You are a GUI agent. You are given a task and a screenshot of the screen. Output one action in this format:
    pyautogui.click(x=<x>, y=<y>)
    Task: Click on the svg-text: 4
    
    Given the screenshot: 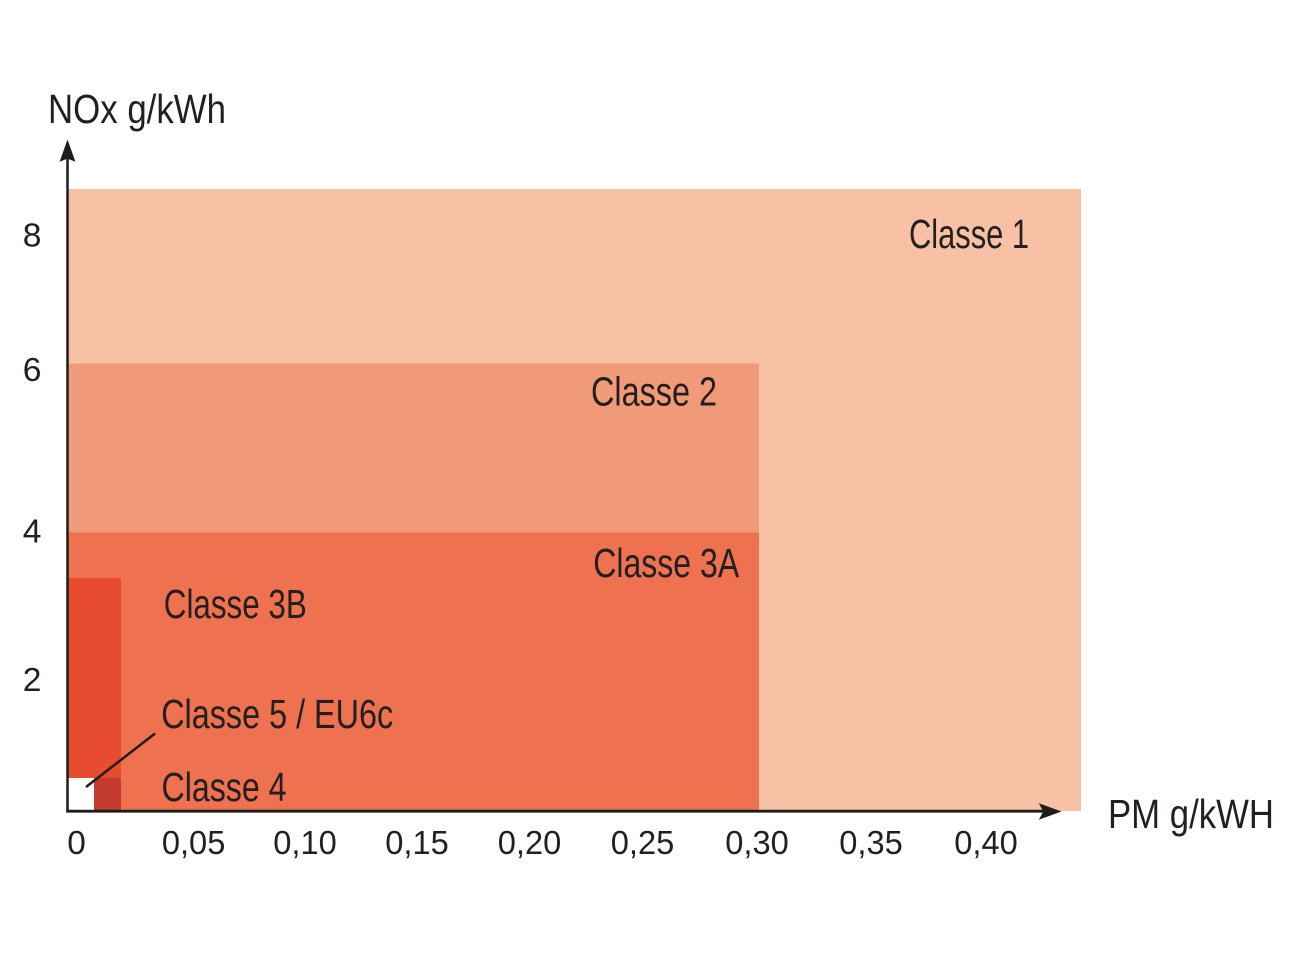 What is the action you would take?
    pyautogui.click(x=32, y=532)
    